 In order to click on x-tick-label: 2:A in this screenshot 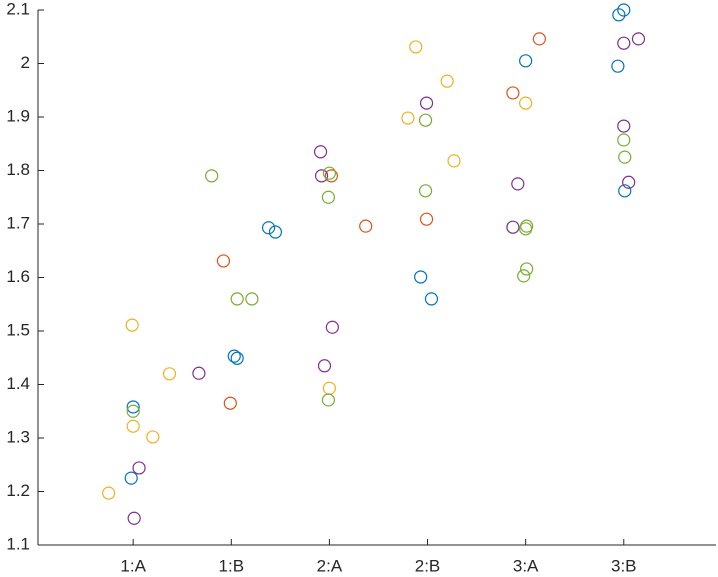, I will do `click(330, 565)`.